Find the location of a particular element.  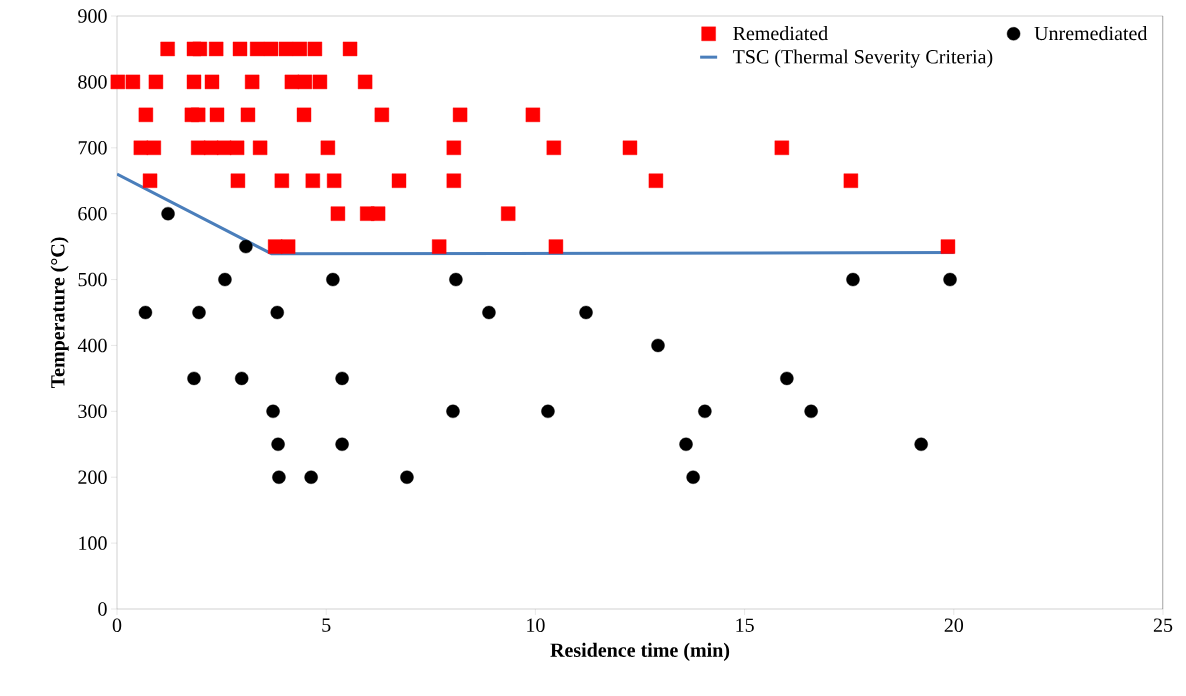

y-tick-label: 800 is located at coordinates (92, 82).